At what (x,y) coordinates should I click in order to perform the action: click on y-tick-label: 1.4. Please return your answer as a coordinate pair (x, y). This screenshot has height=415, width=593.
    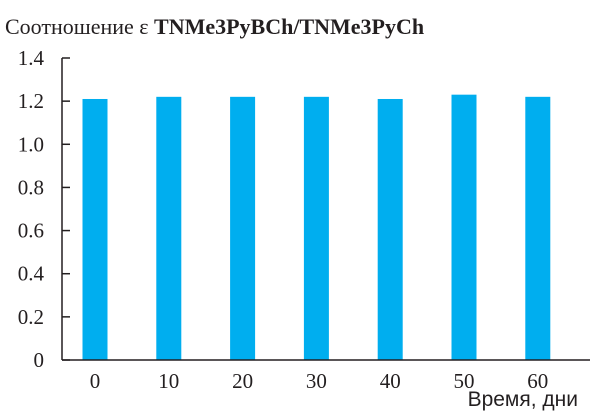
    Looking at the image, I should click on (31, 58).